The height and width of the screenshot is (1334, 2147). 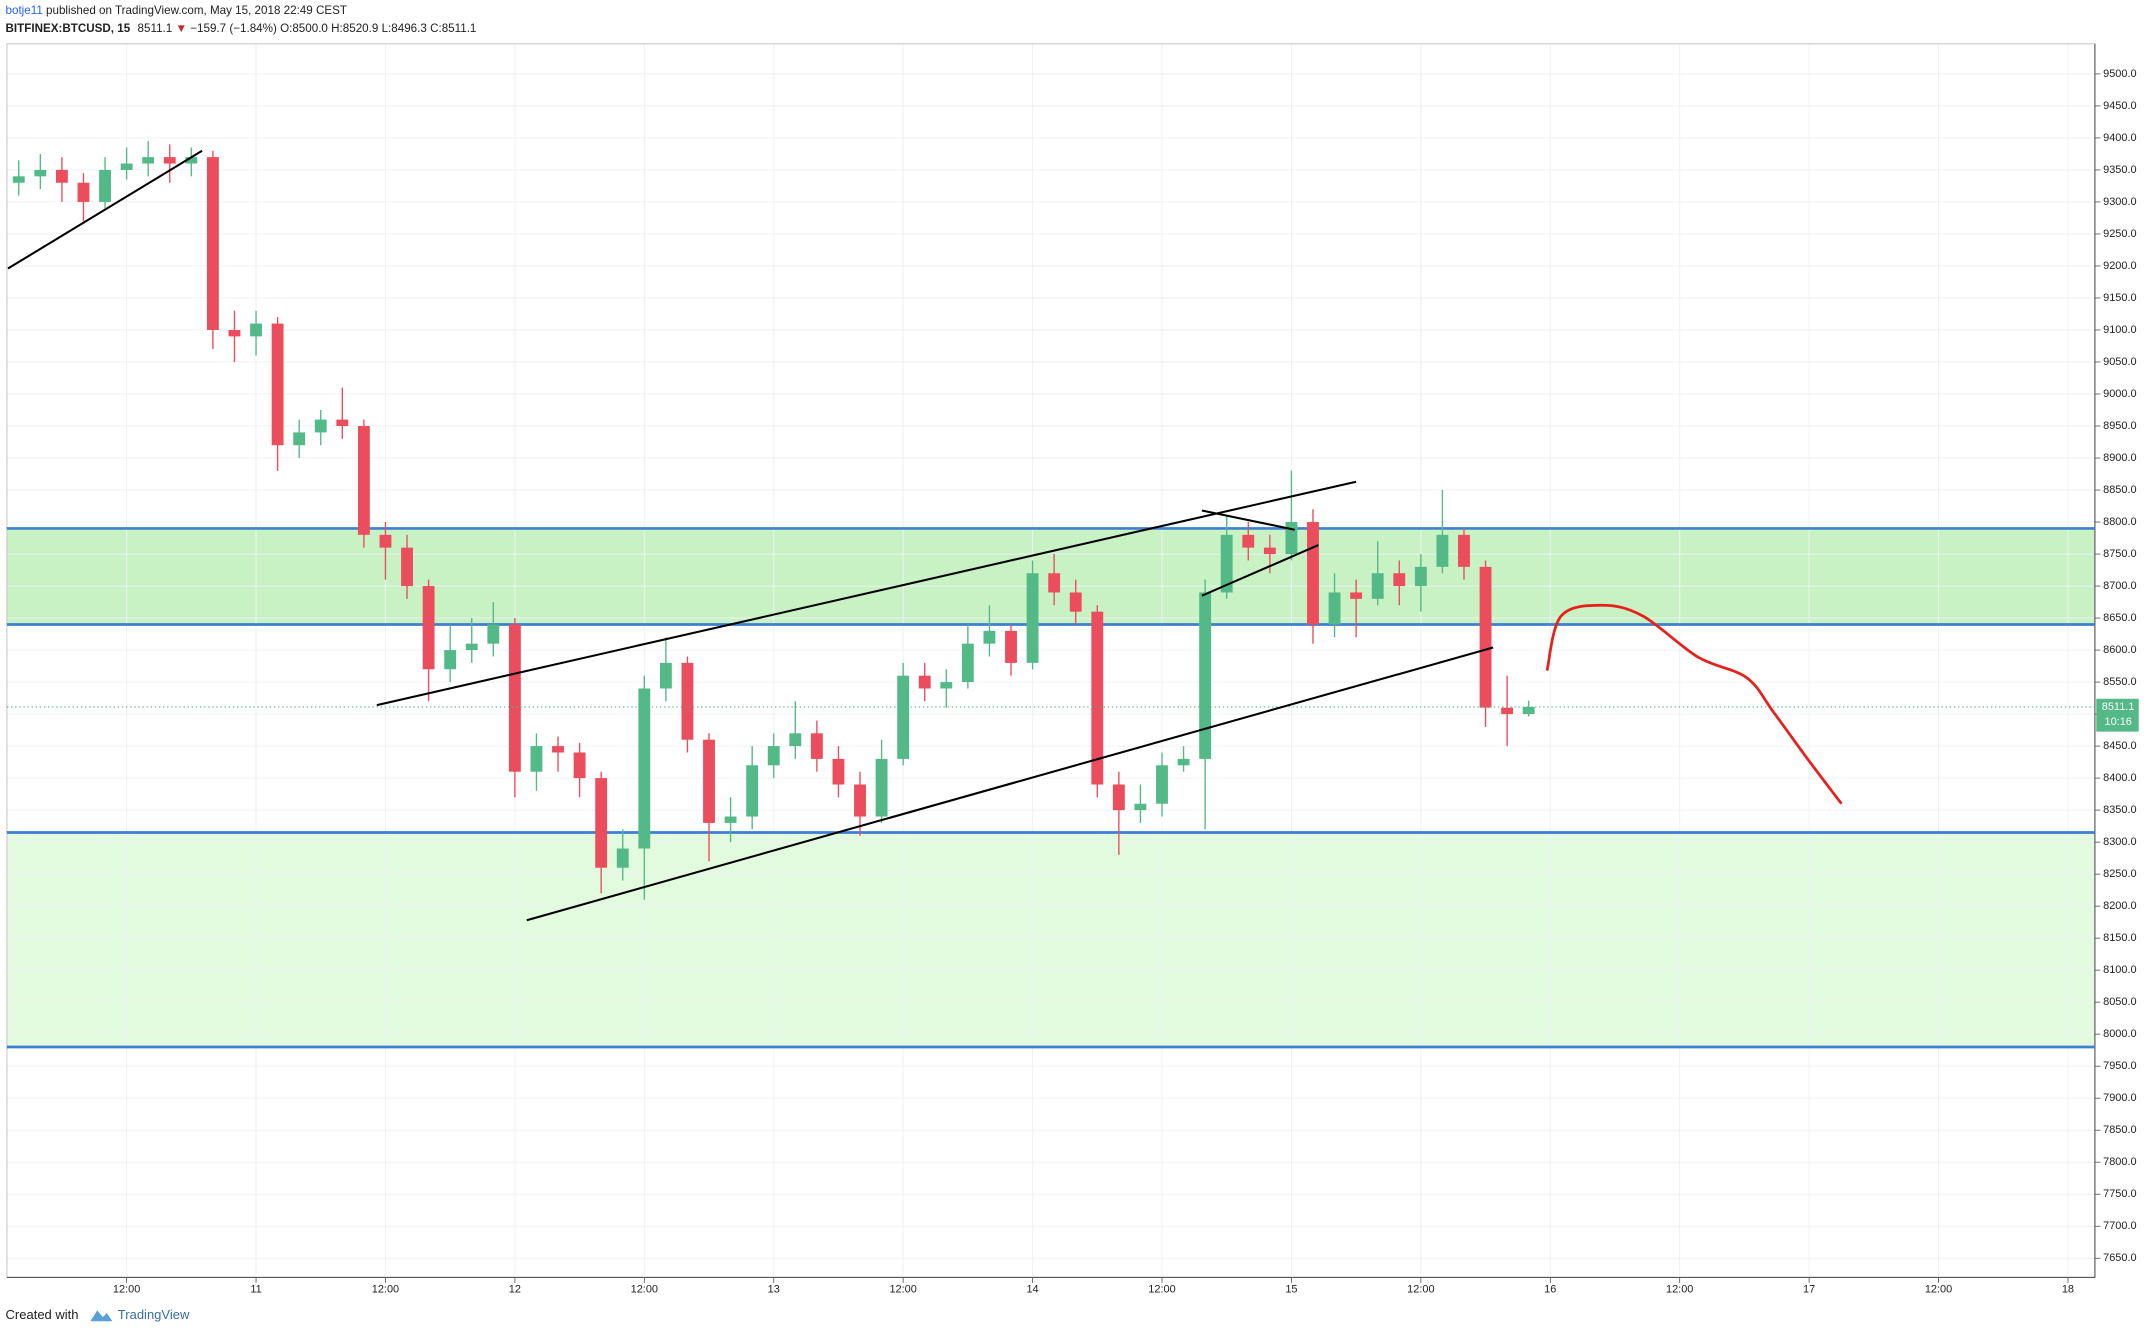 I want to click on y-tick-label: 8850.0, so click(x=2119, y=490).